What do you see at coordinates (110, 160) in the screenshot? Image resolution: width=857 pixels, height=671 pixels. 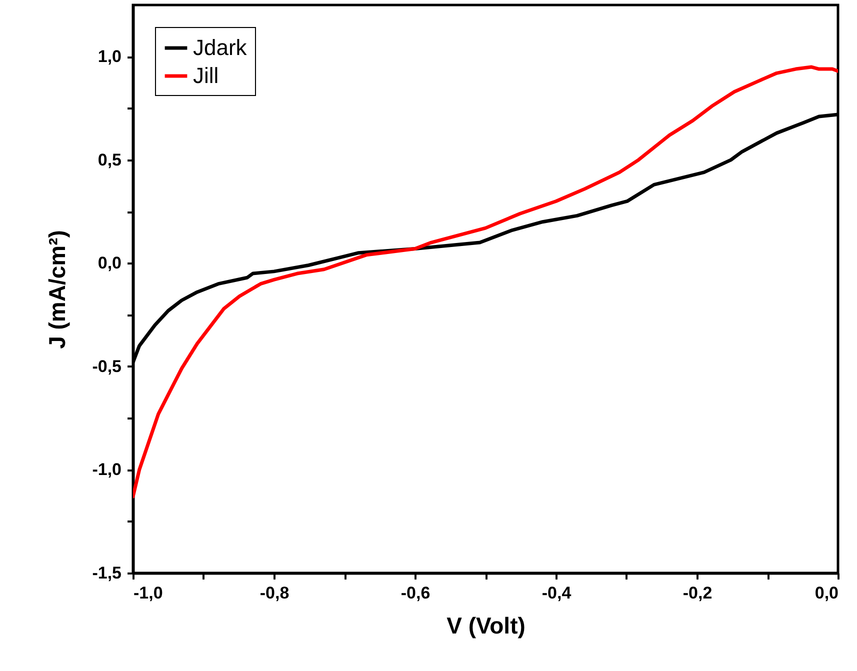 I see `y-tick-label: 0,5` at bounding box center [110, 160].